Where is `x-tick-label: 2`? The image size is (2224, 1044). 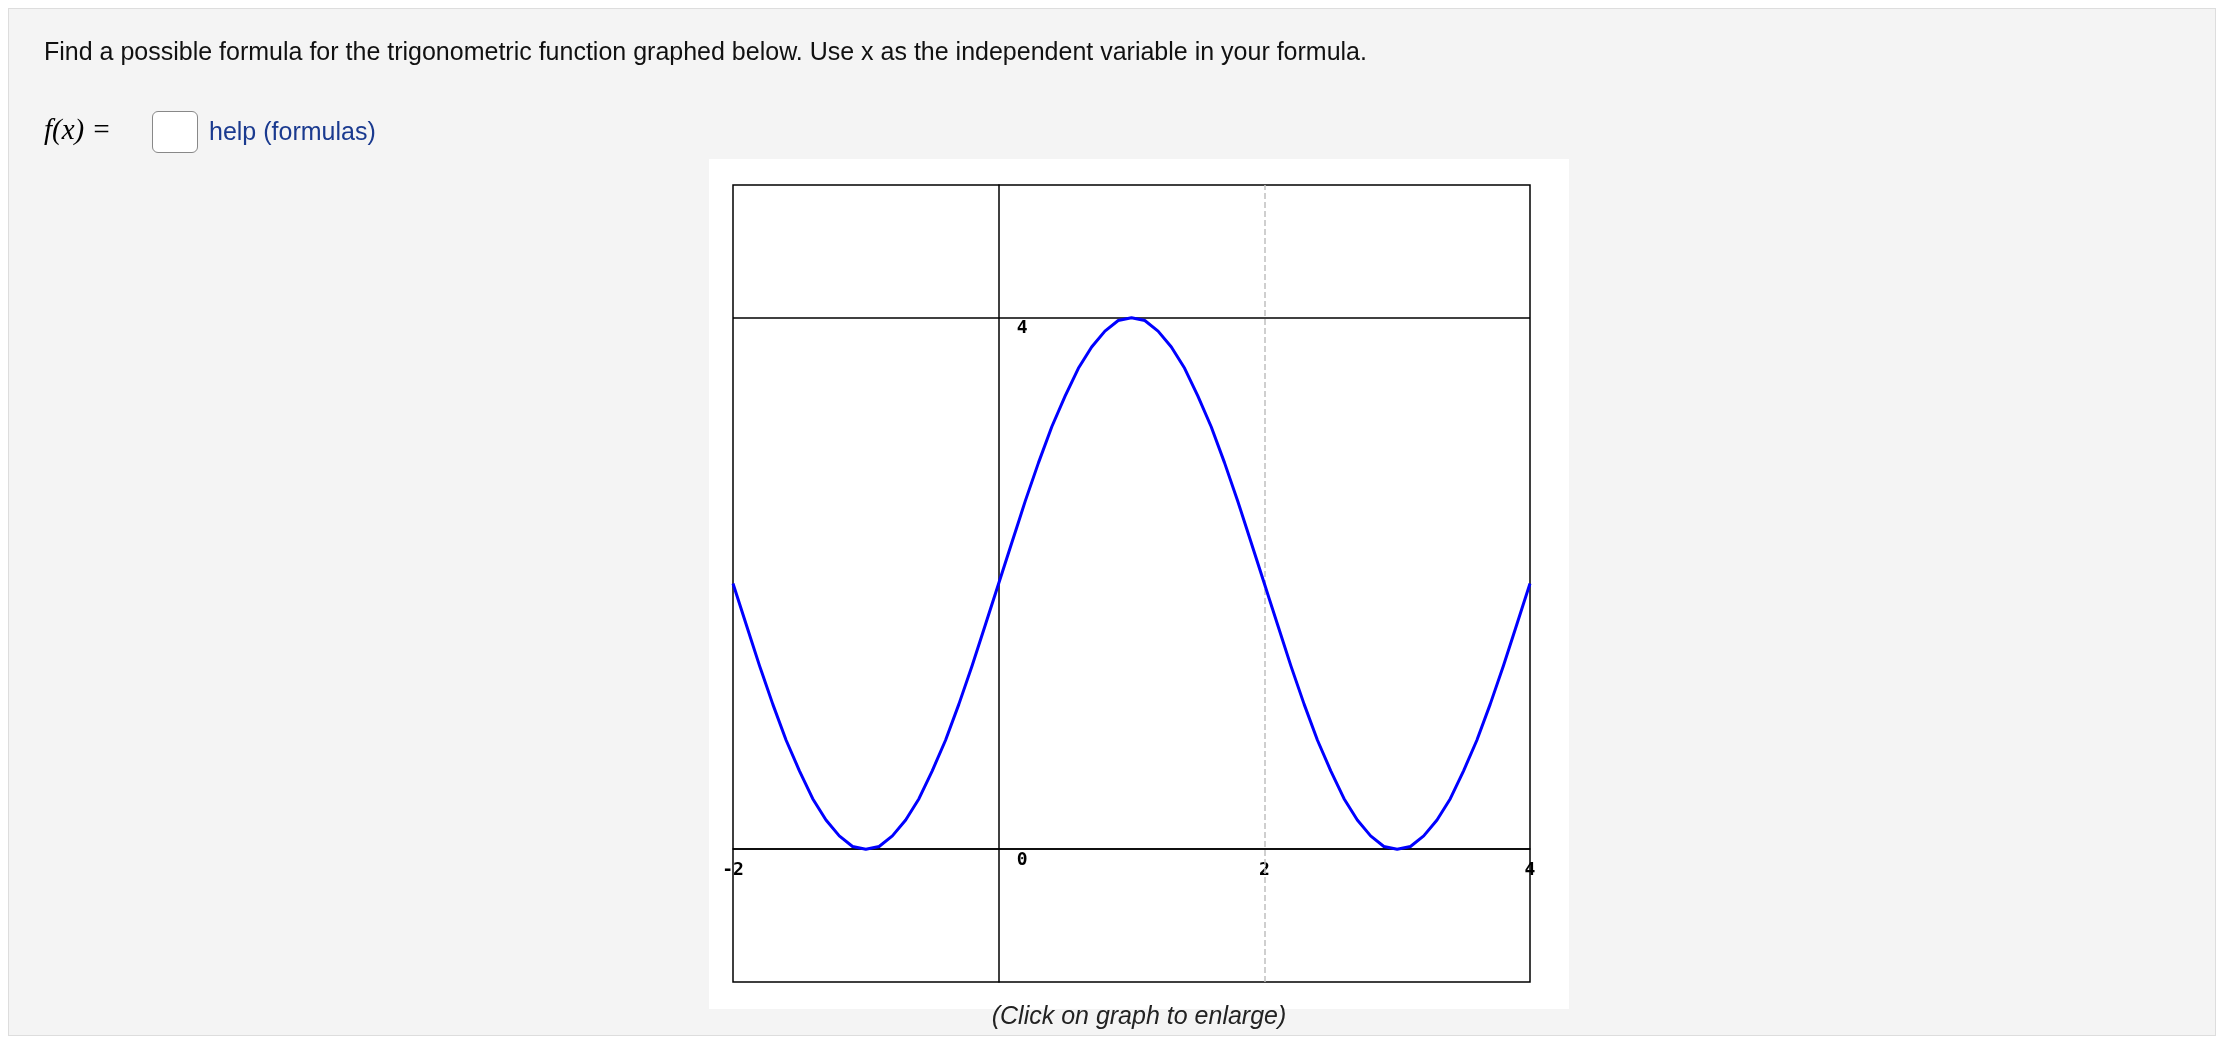
x-tick-label: 2 is located at coordinates (1264, 868).